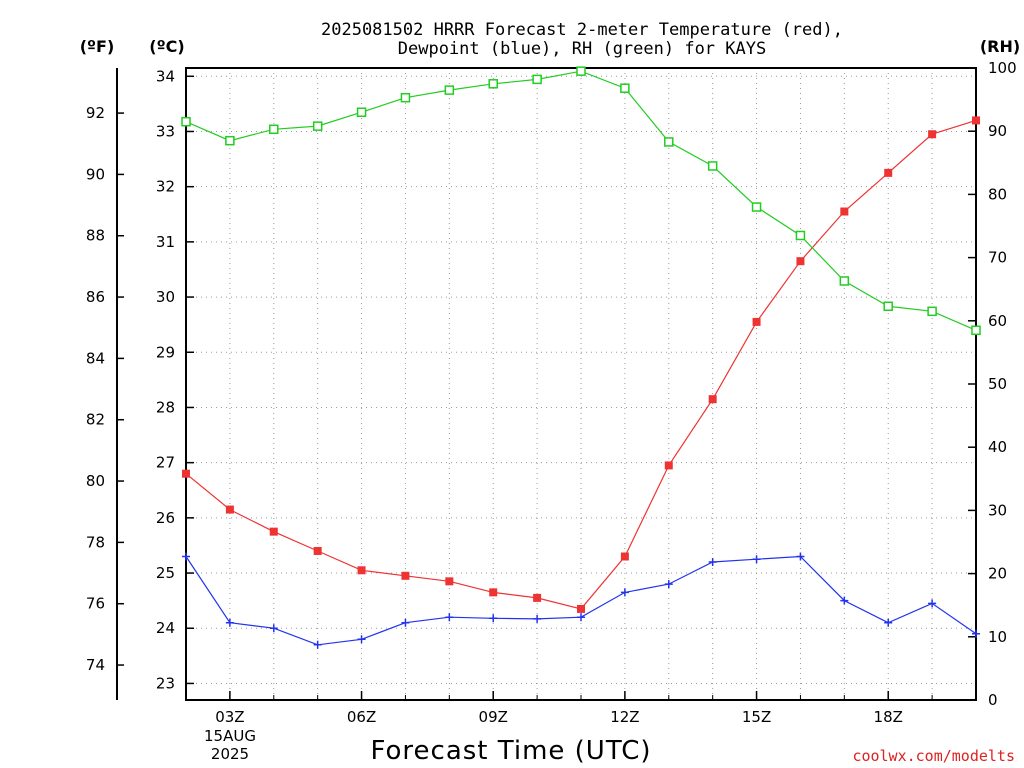 Image resolution: width=1024 pixels, height=768 pixels. What do you see at coordinates (229, 717) in the screenshot?
I see `time-tick-label: 03Z` at bounding box center [229, 717].